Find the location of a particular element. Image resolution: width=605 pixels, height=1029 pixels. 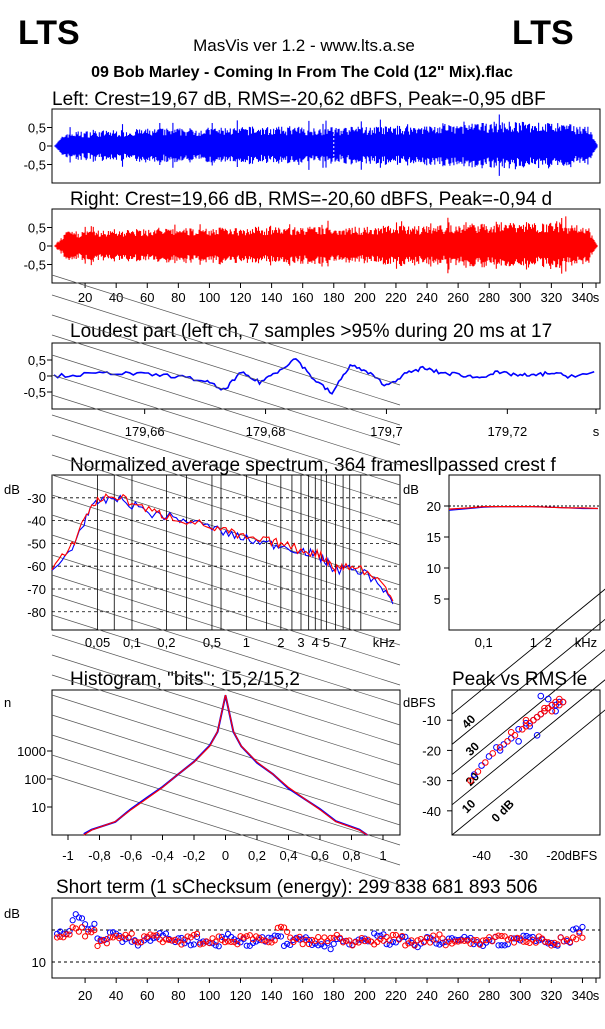

right-waveform-ytick: 0 is located at coordinates (42, 246).